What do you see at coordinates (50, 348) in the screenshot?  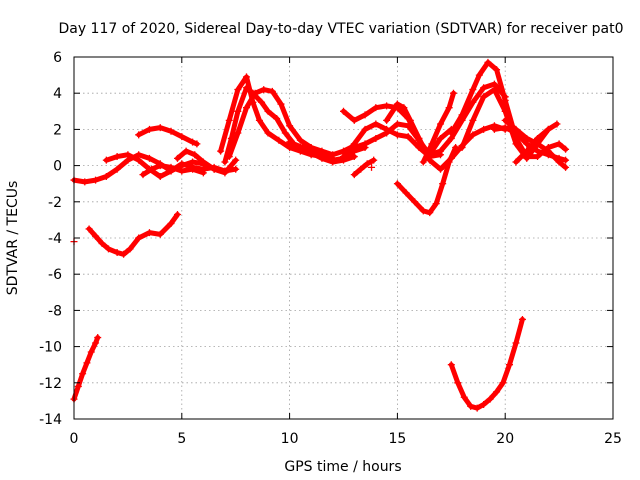 I see `y-tick-label: -10` at bounding box center [50, 348].